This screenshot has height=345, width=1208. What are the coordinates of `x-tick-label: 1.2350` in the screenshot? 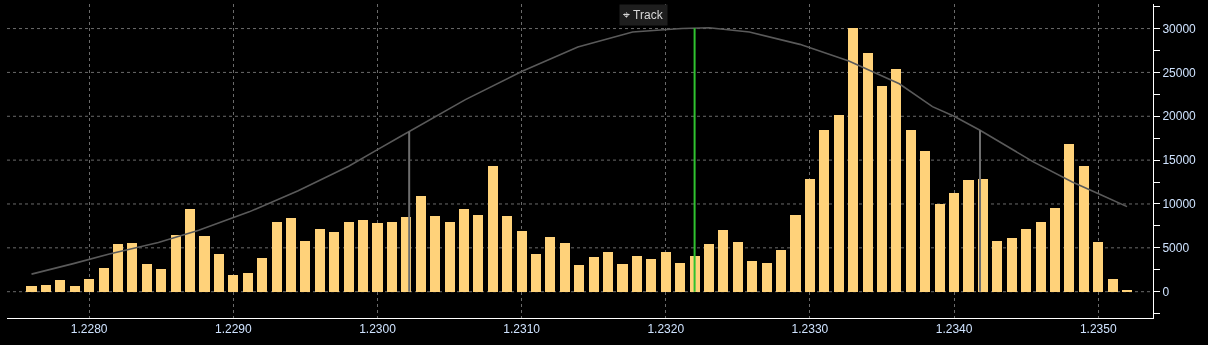 It's located at (1098, 329).